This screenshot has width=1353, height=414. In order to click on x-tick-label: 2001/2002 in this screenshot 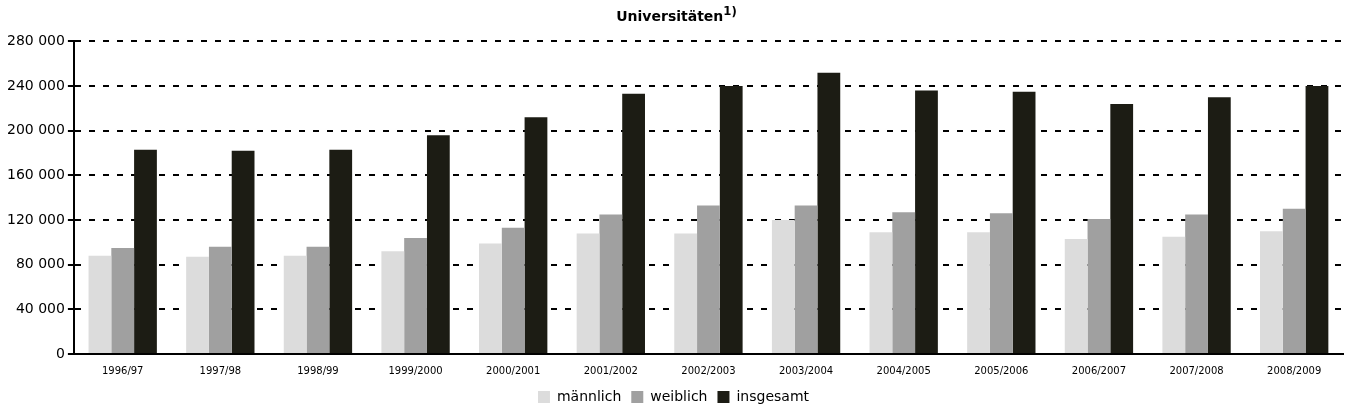, I will do `click(610, 370)`.